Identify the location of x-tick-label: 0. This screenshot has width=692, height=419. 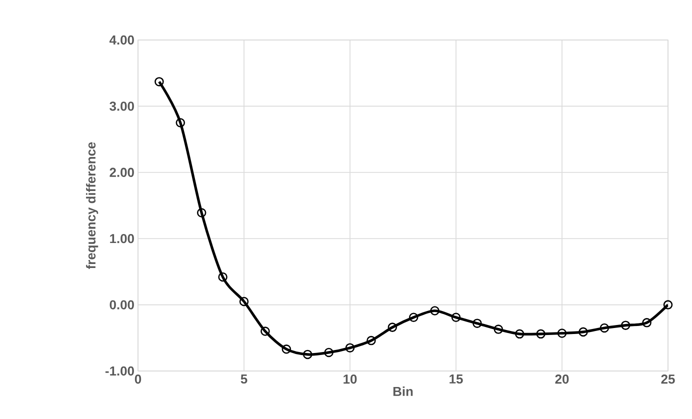
(138, 379).